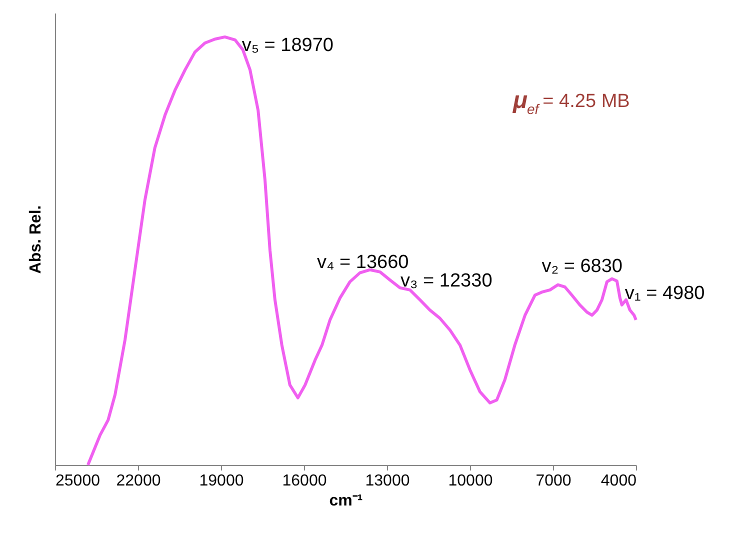 This screenshot has height=540, width=744. What do you see at coordinates (138, 481) in the screenshot?
I see `x-tick-label: 22000` at bounding box center [138, 481].